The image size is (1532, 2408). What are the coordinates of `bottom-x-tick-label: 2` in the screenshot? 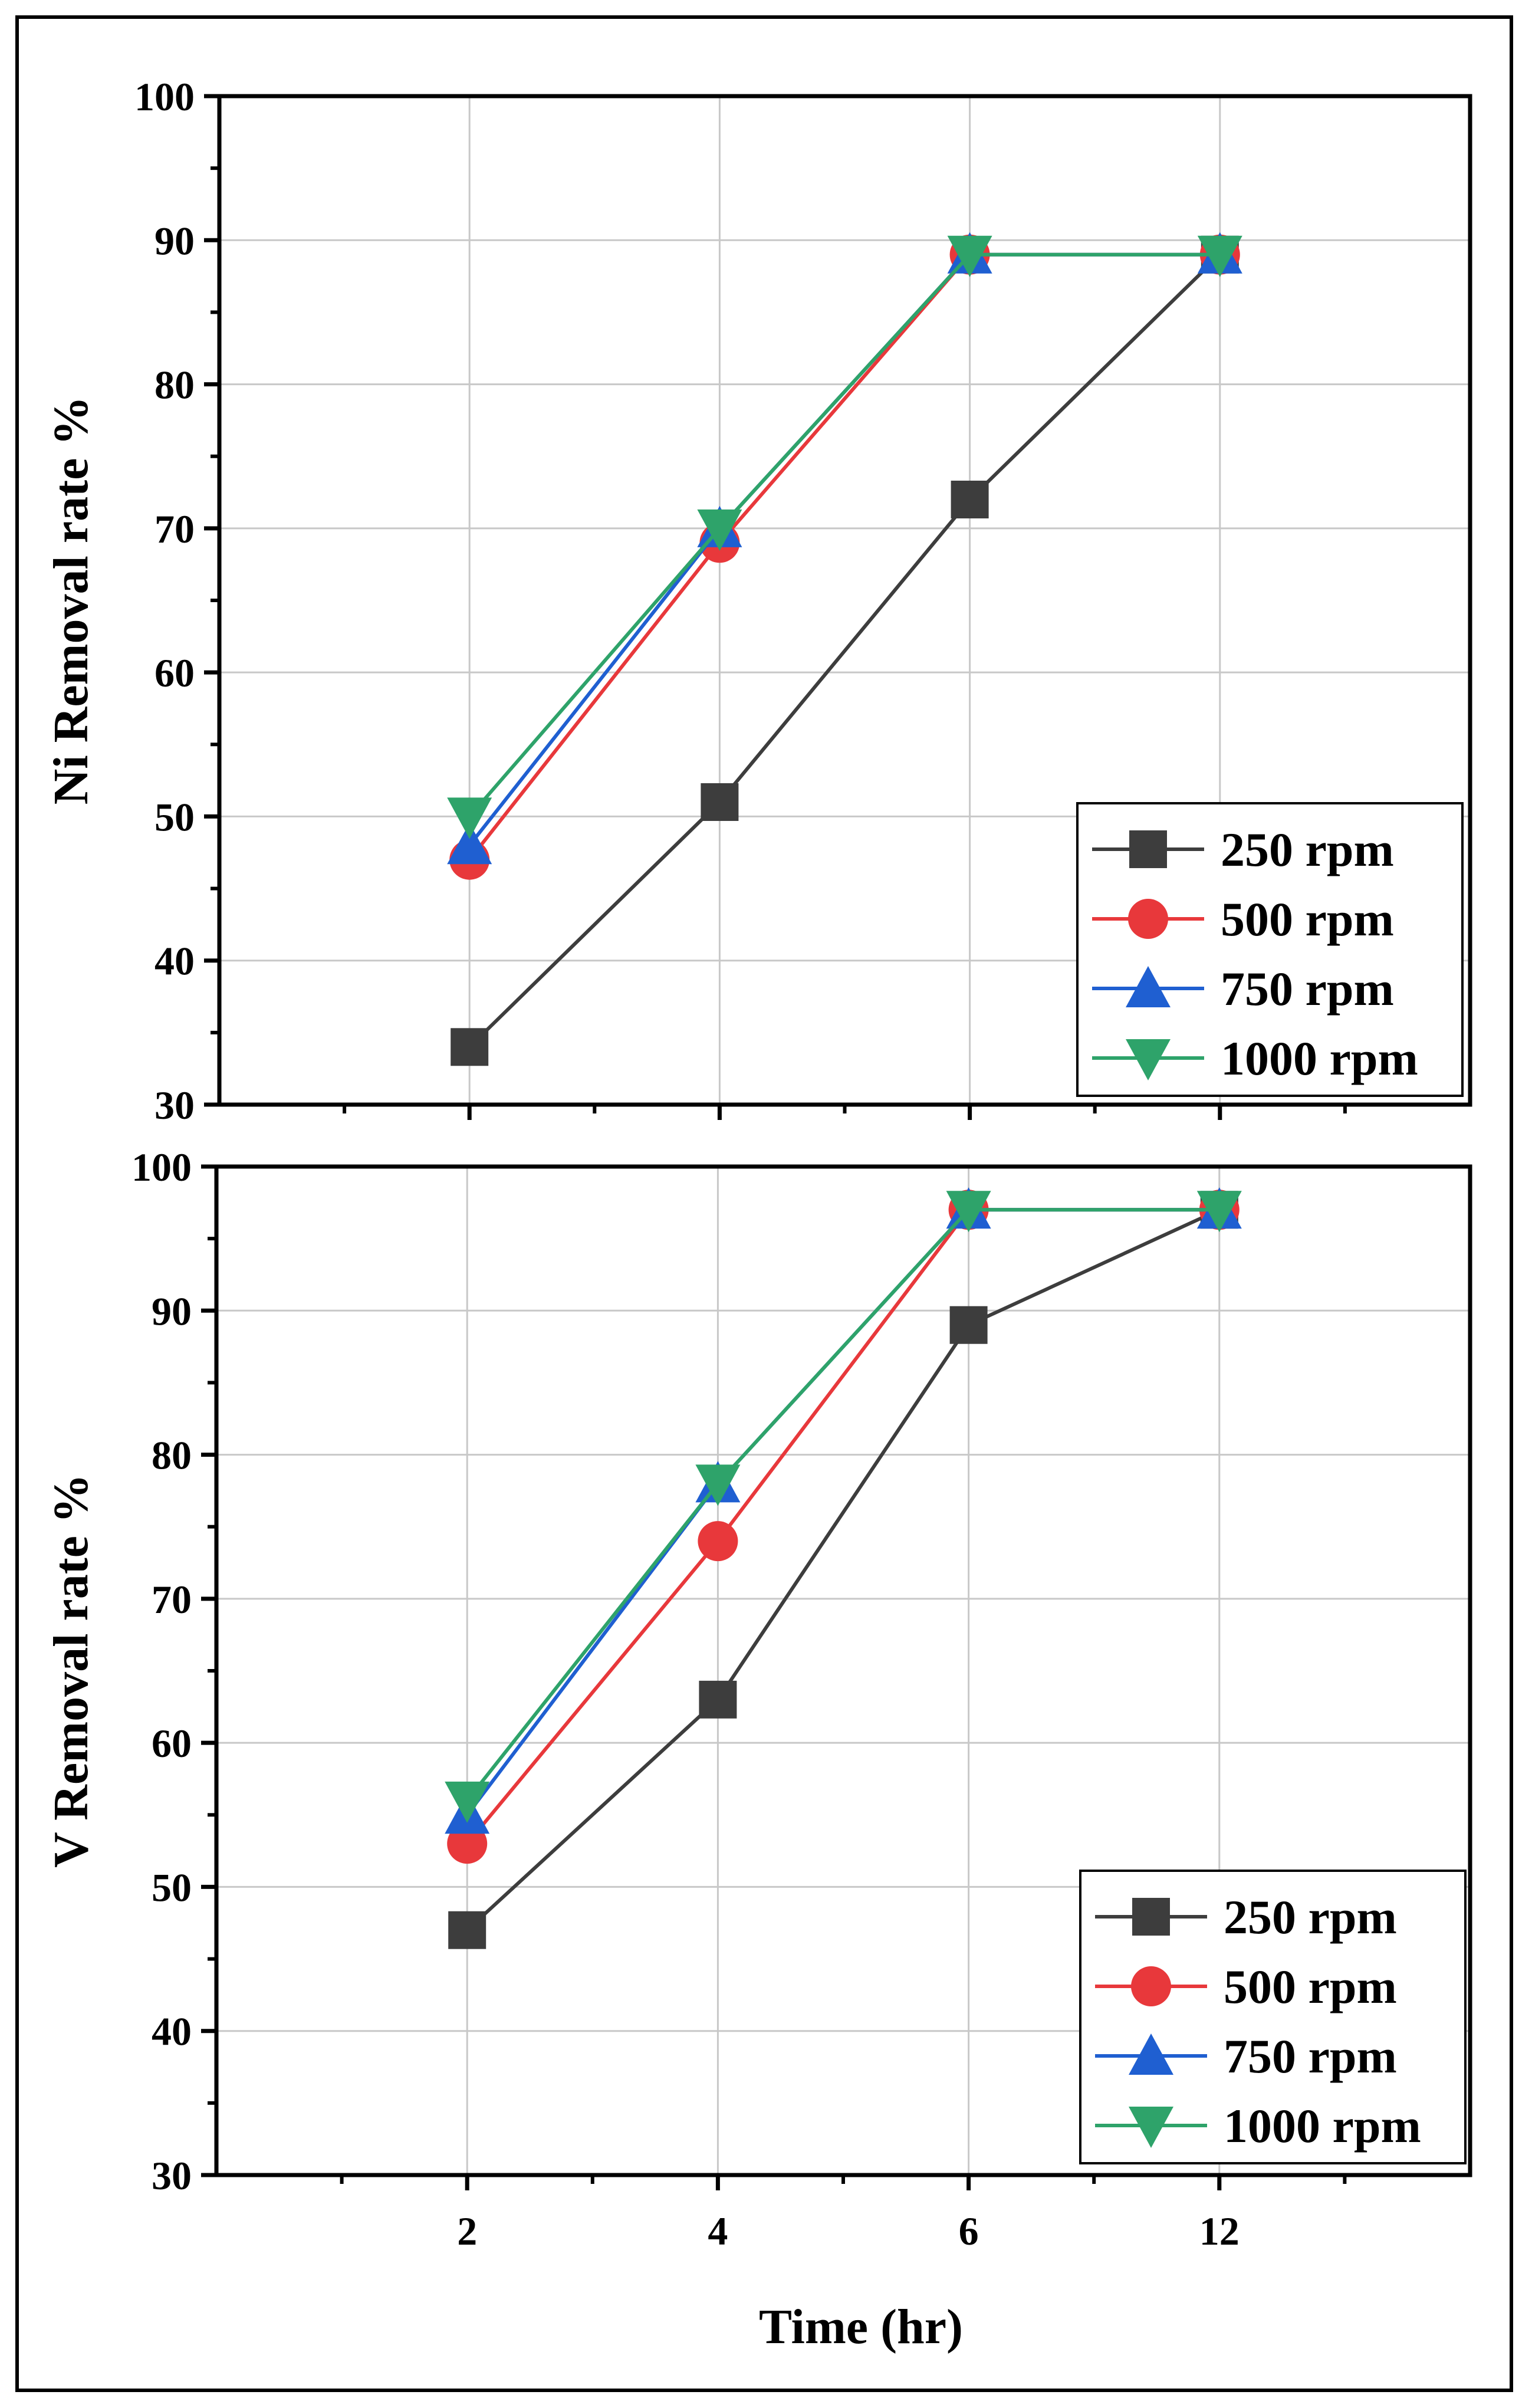 It's located at (467, 2231).